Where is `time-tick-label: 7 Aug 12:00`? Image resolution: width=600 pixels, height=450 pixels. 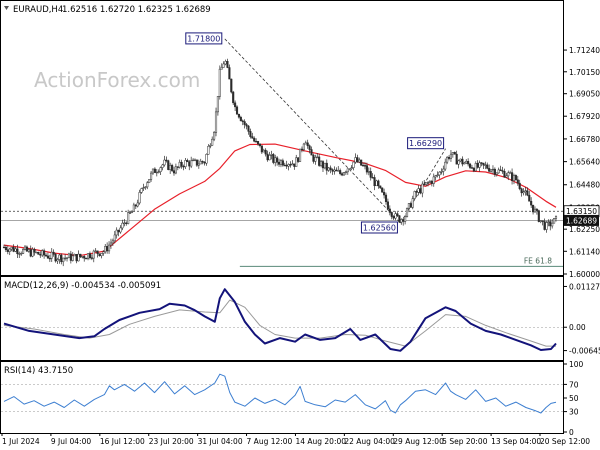 time-tick-label: 7 Aug 12:00 is located at coordinates (270, 441).